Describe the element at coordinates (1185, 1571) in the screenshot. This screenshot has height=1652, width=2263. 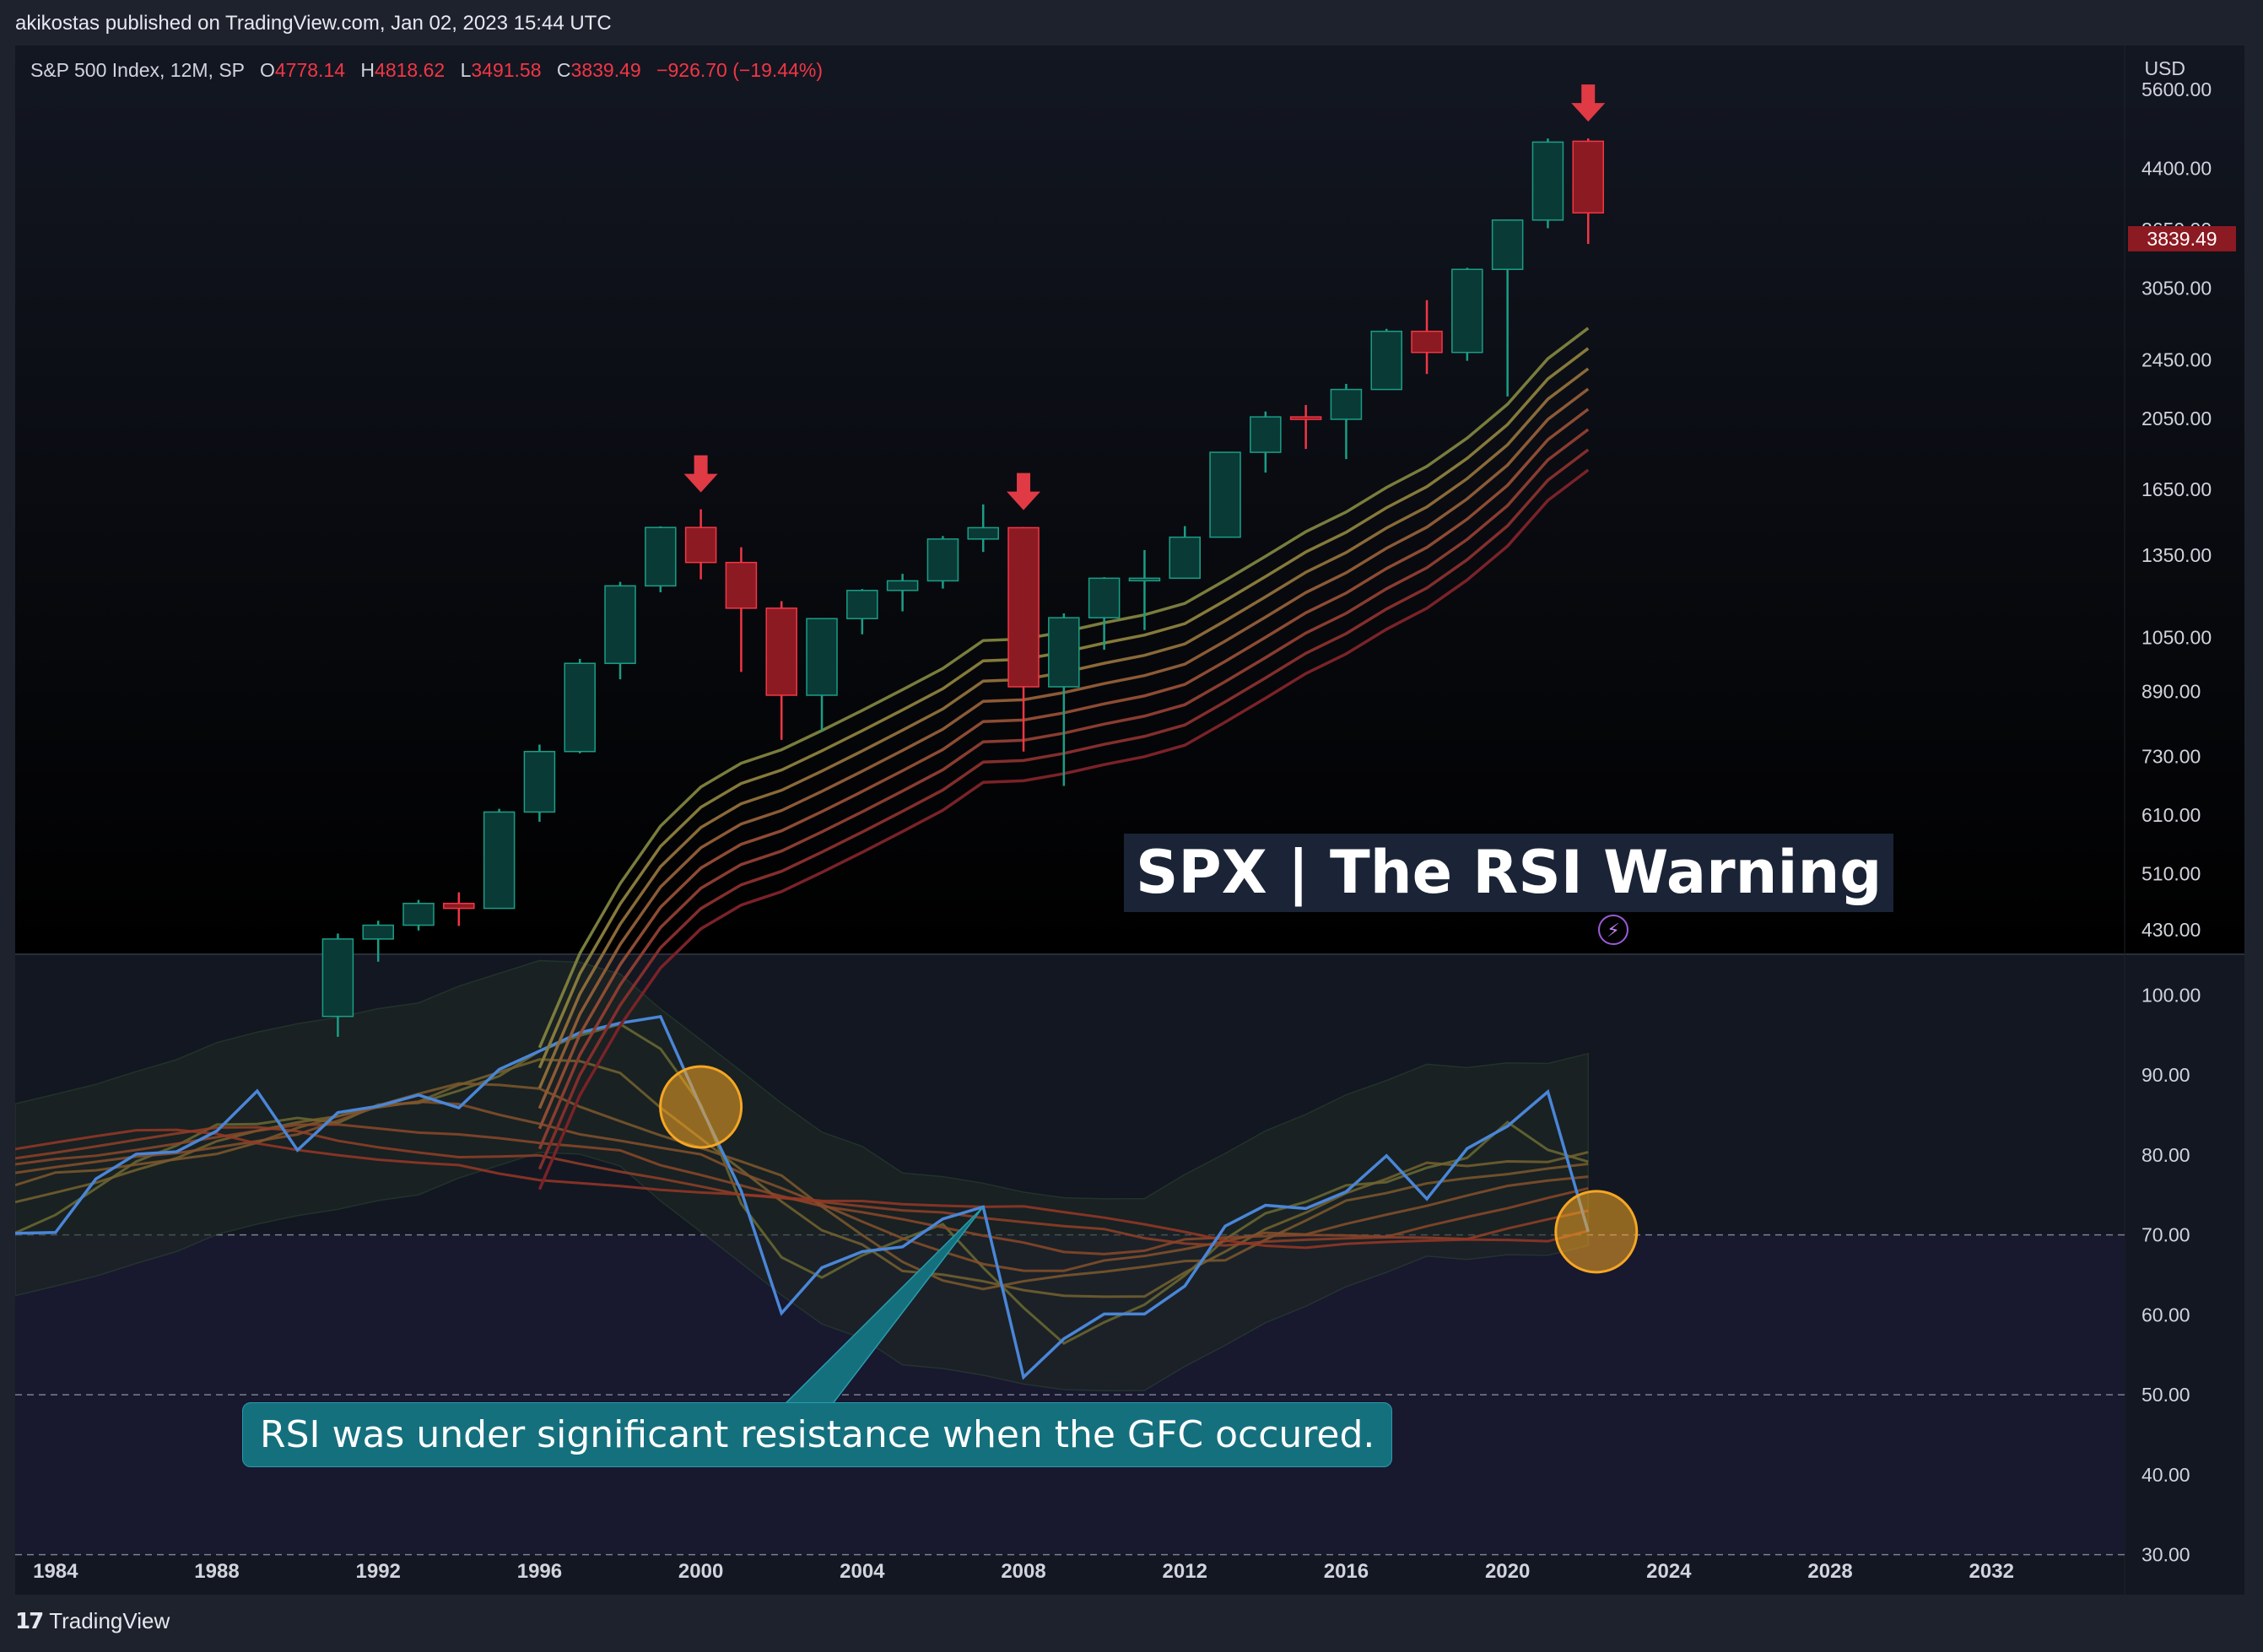
I see `x-tick-label: 2012` at that location.